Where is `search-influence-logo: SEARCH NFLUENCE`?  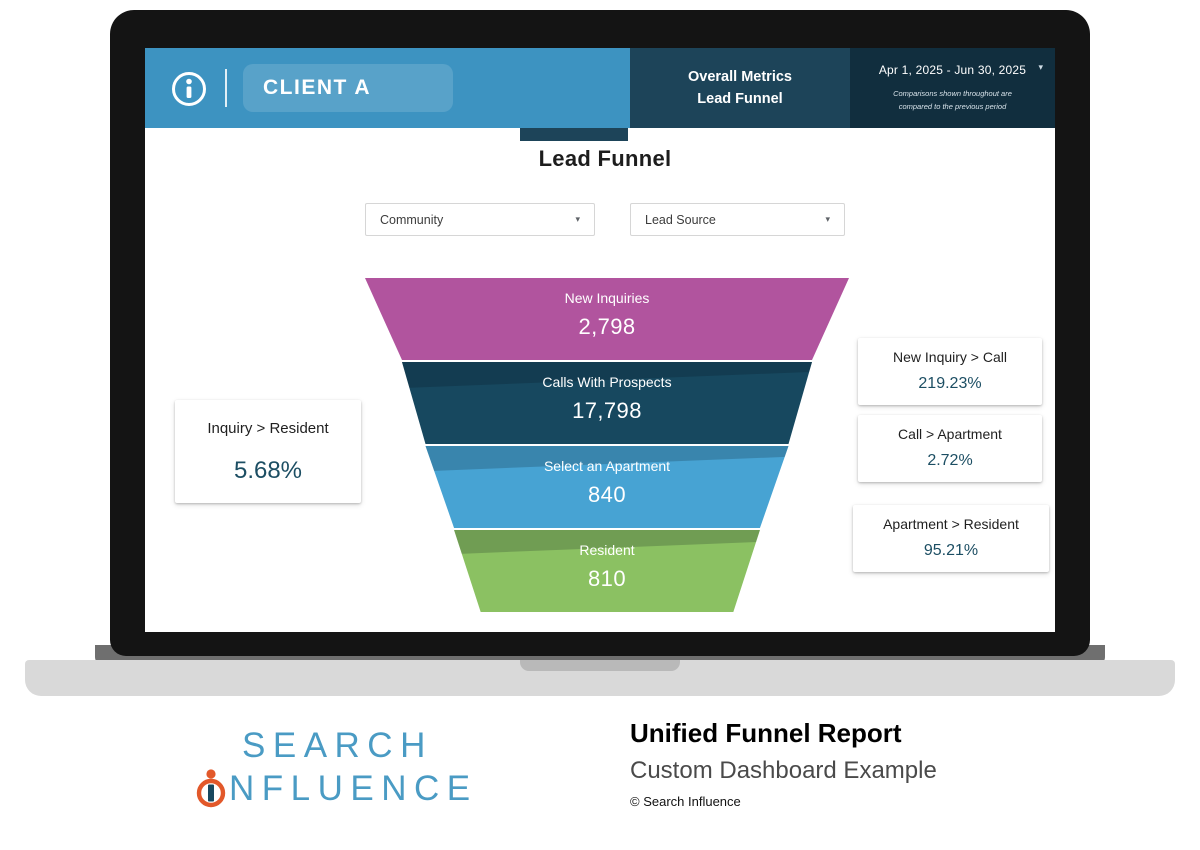 search-influence-logo: SEARCH NFLUENCE is located at coordinates (337, 767).